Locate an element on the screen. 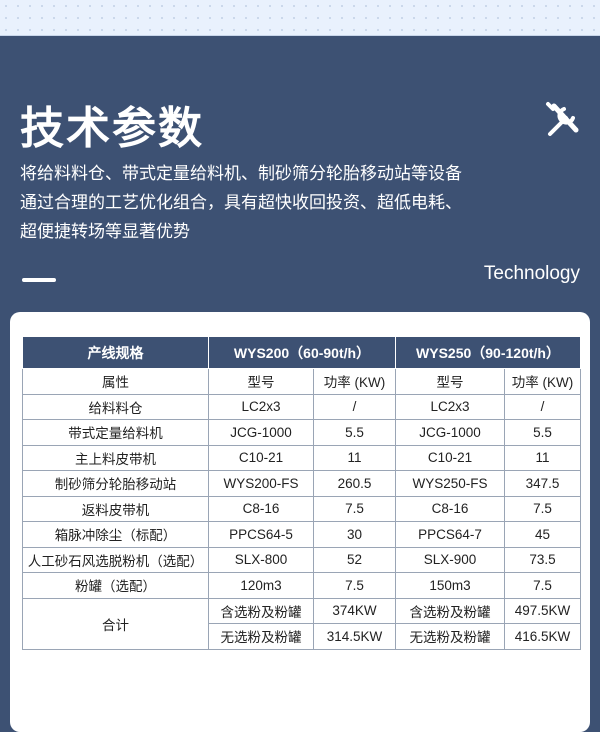 This screenshot has height=732, width=600. table-row-total: 合计 含选粉及粉罐 374KW 含选粉及粉罐 497.5KW is located at coordinates (301, 623).